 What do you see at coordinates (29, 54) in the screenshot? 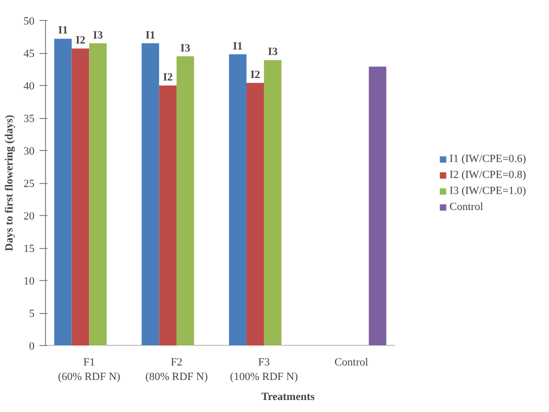
I see `y-tick-label: 45` at bounding box center [29, 54].